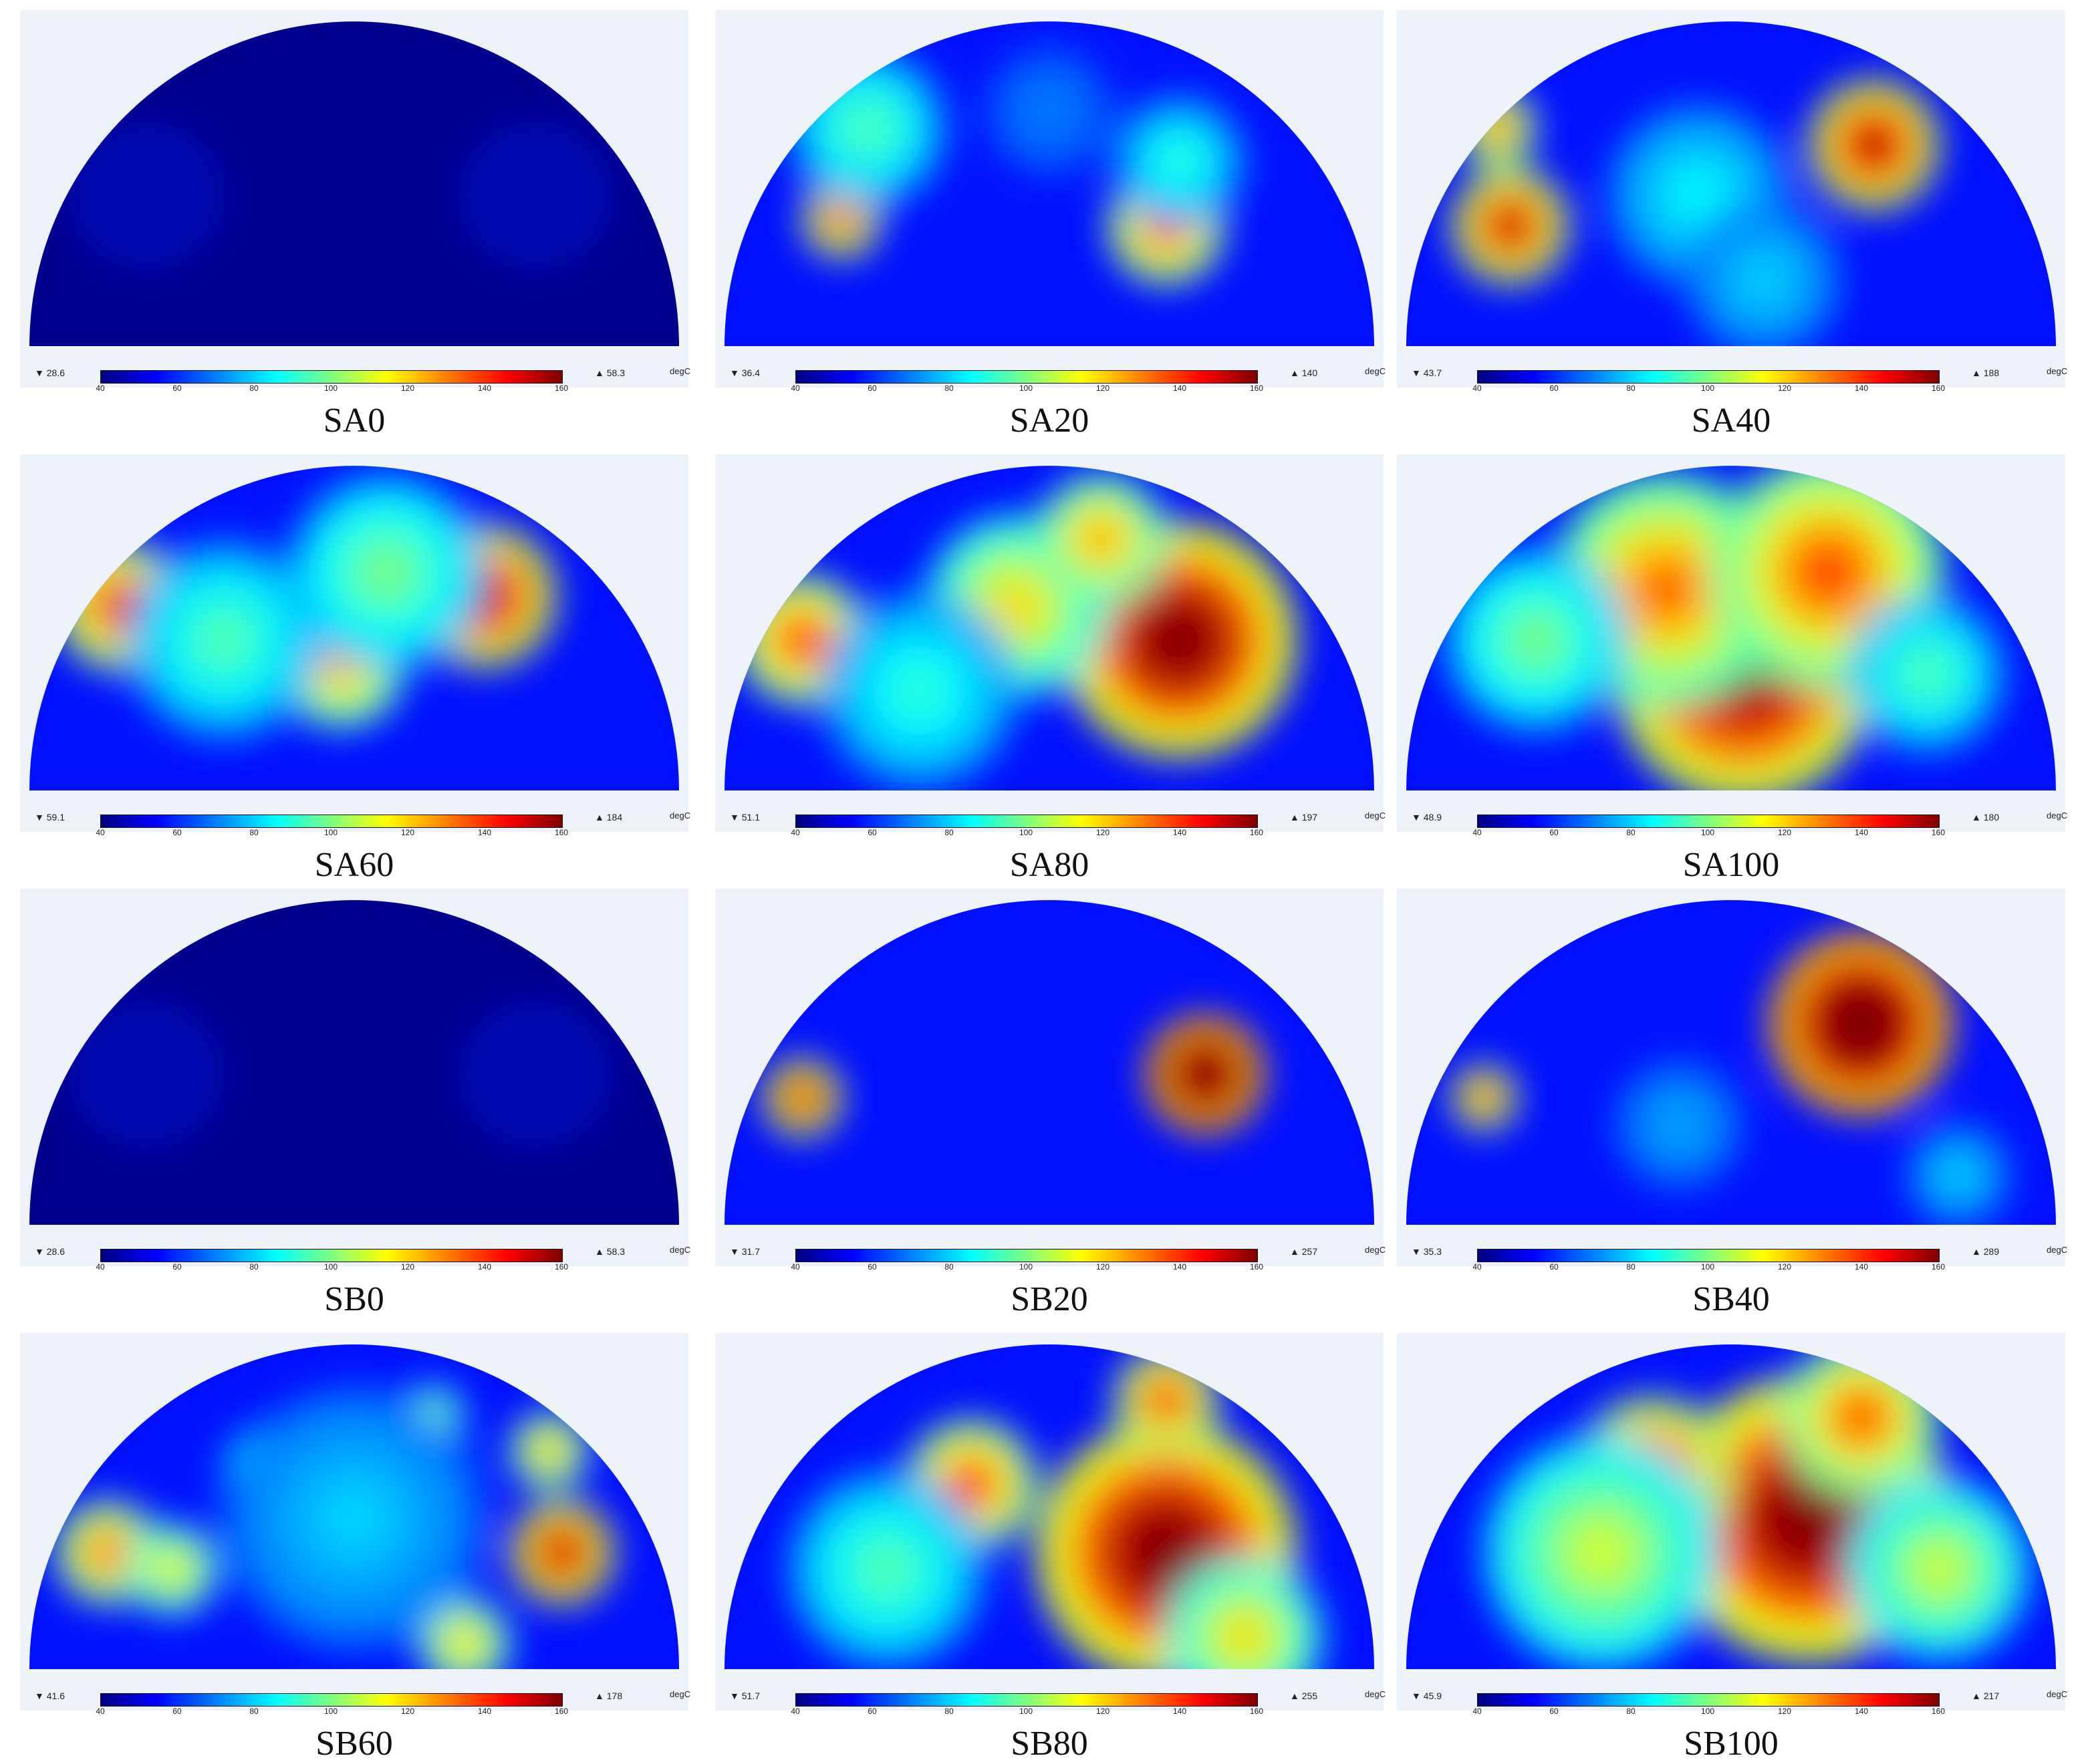 This screenshot has height=1764, width=2092. I want to click on colorbar: ▼ 28.6 40 60 80 100 120 140 160 ▲ 58.3 degC, so click(355, 1249).